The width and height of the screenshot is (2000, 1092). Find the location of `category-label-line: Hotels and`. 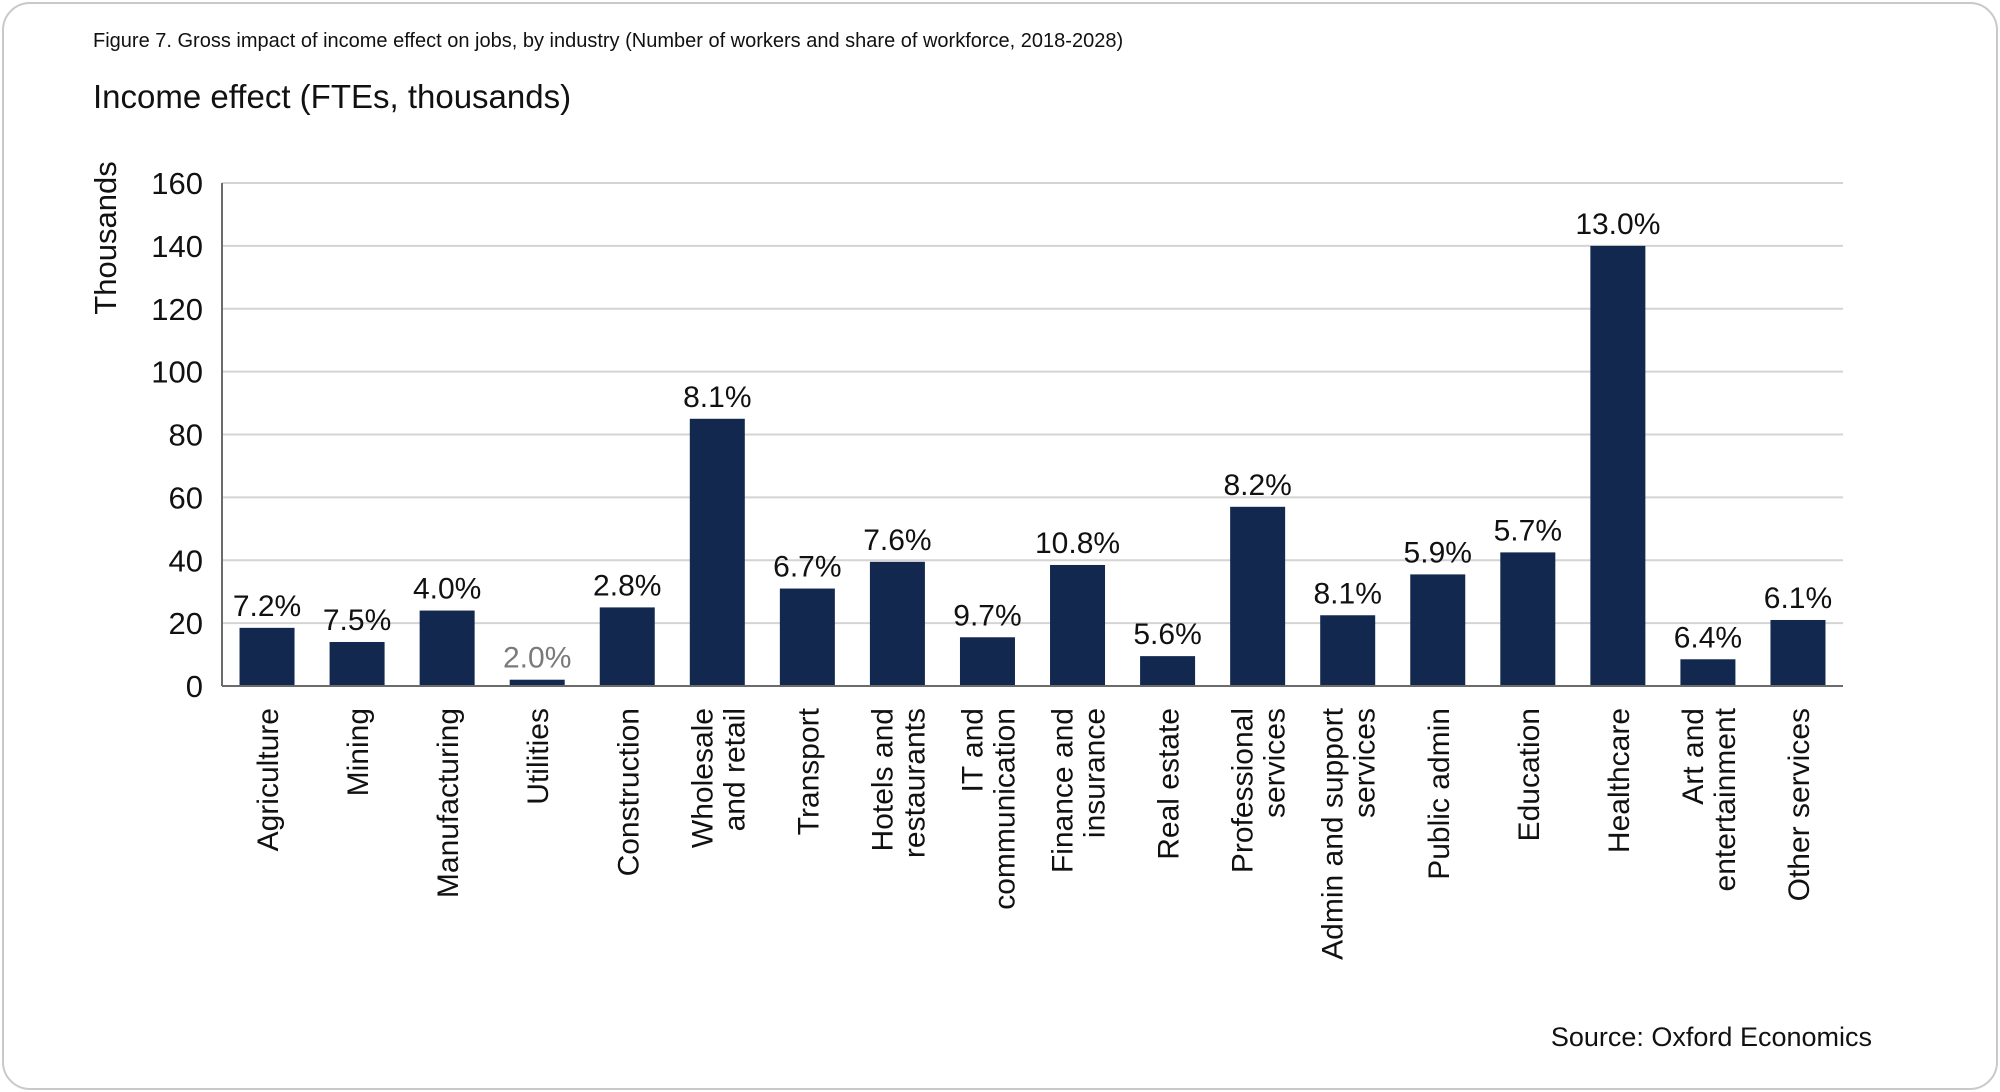

category-label-line: Hotels and is located at coordinates (882, 779).